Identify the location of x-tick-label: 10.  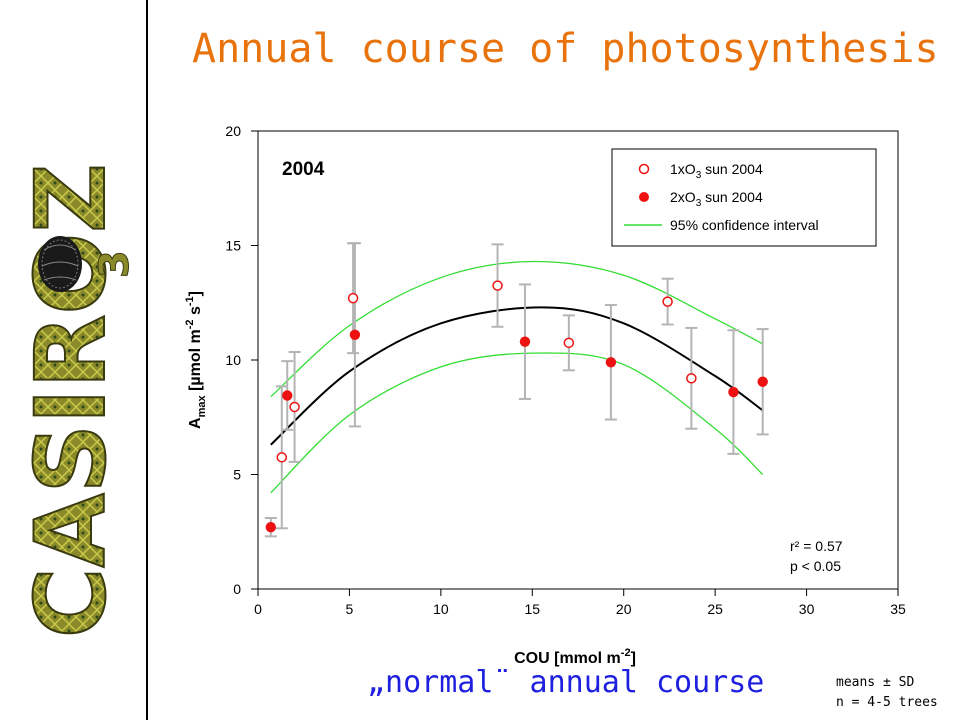
(441, 609).